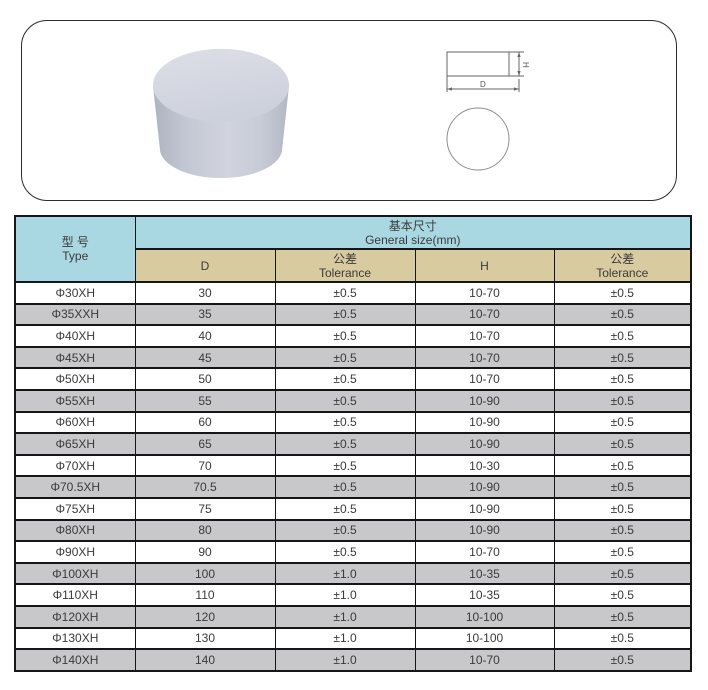  What do you see at coordinates (75, 660) in the screenshot?
I see `cell-type: Φ140XH` at bounding box center [75, 660].